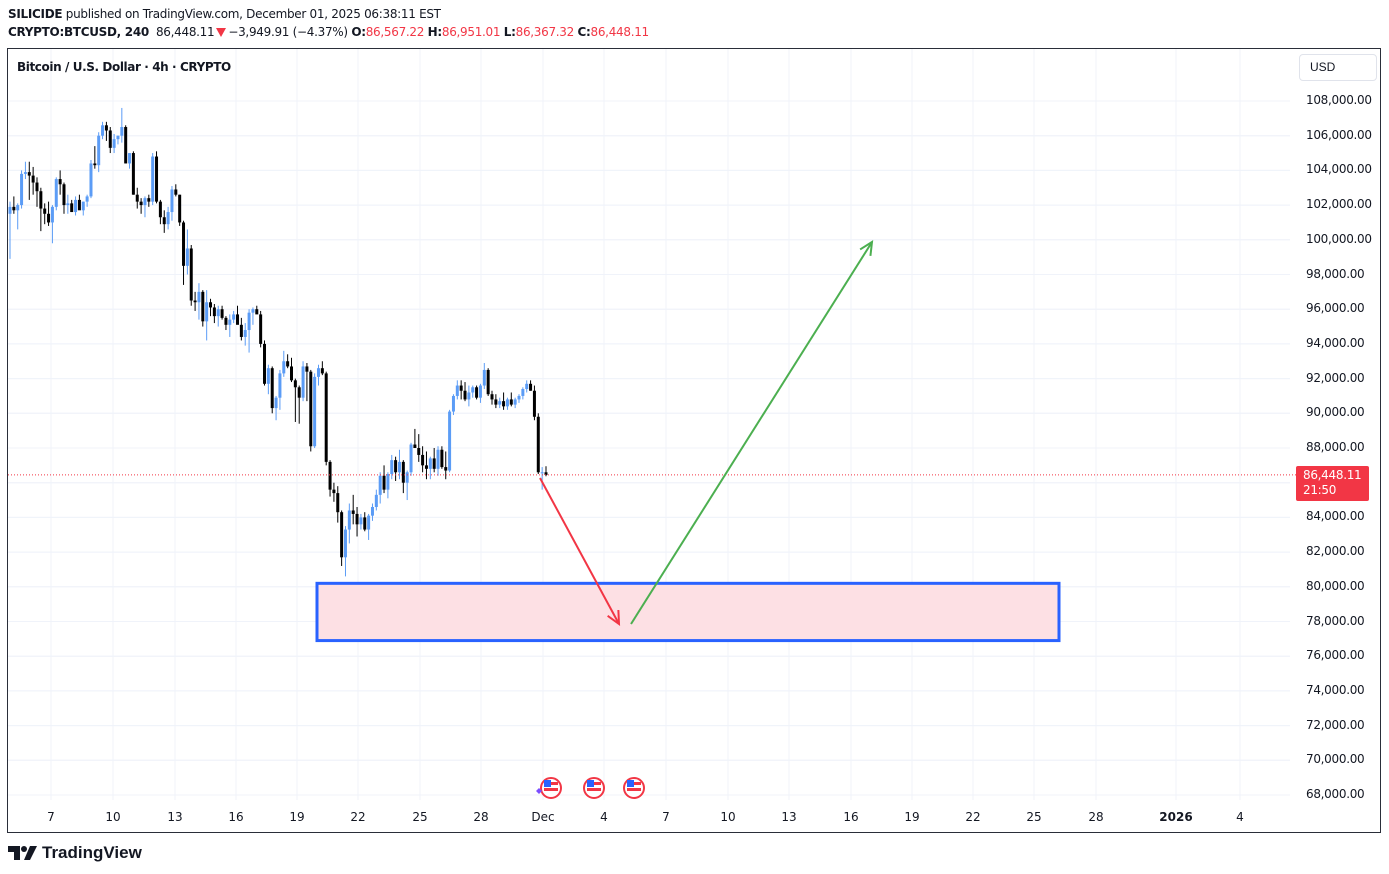 Image resolution: width=1389 pixels, height=874 pixels. What do you see at coordinates (358, 817) in the screenshot?
I see `time-tick-label: 22` at bounding box center [358, 817].